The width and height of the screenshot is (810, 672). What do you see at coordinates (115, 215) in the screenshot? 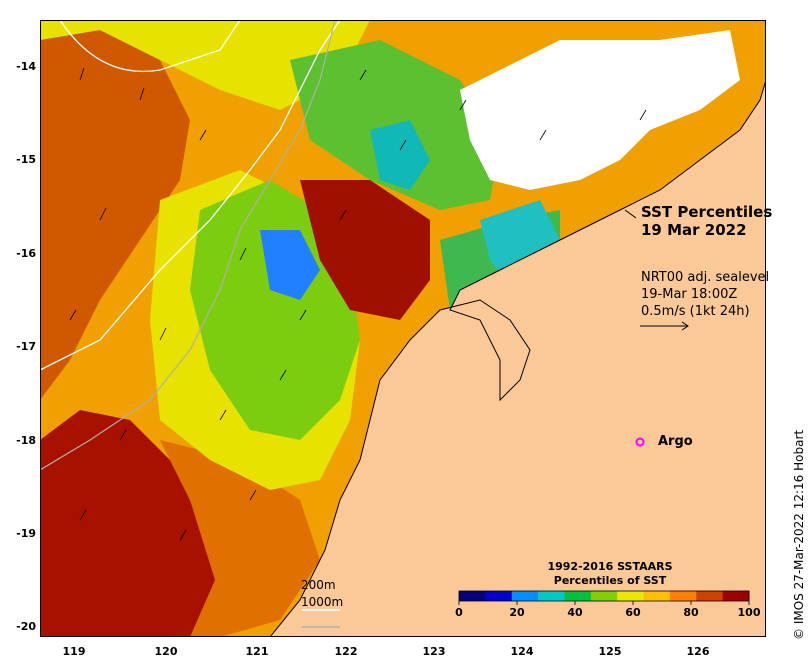
I see `sst-high-west` at bounding box center [115, 215].